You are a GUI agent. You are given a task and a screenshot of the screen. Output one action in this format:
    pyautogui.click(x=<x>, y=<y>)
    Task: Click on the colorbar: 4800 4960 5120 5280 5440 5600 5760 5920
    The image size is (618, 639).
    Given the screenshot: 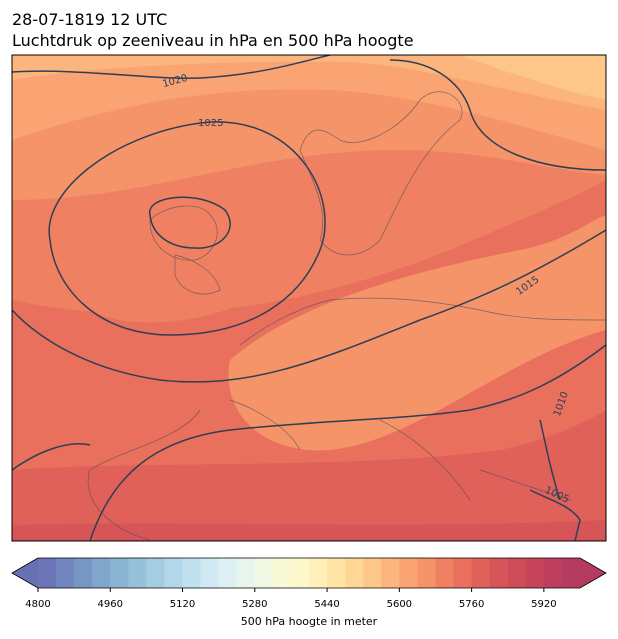 What is the action you would take?
    pyautogui.click(x=309, y=583)
    